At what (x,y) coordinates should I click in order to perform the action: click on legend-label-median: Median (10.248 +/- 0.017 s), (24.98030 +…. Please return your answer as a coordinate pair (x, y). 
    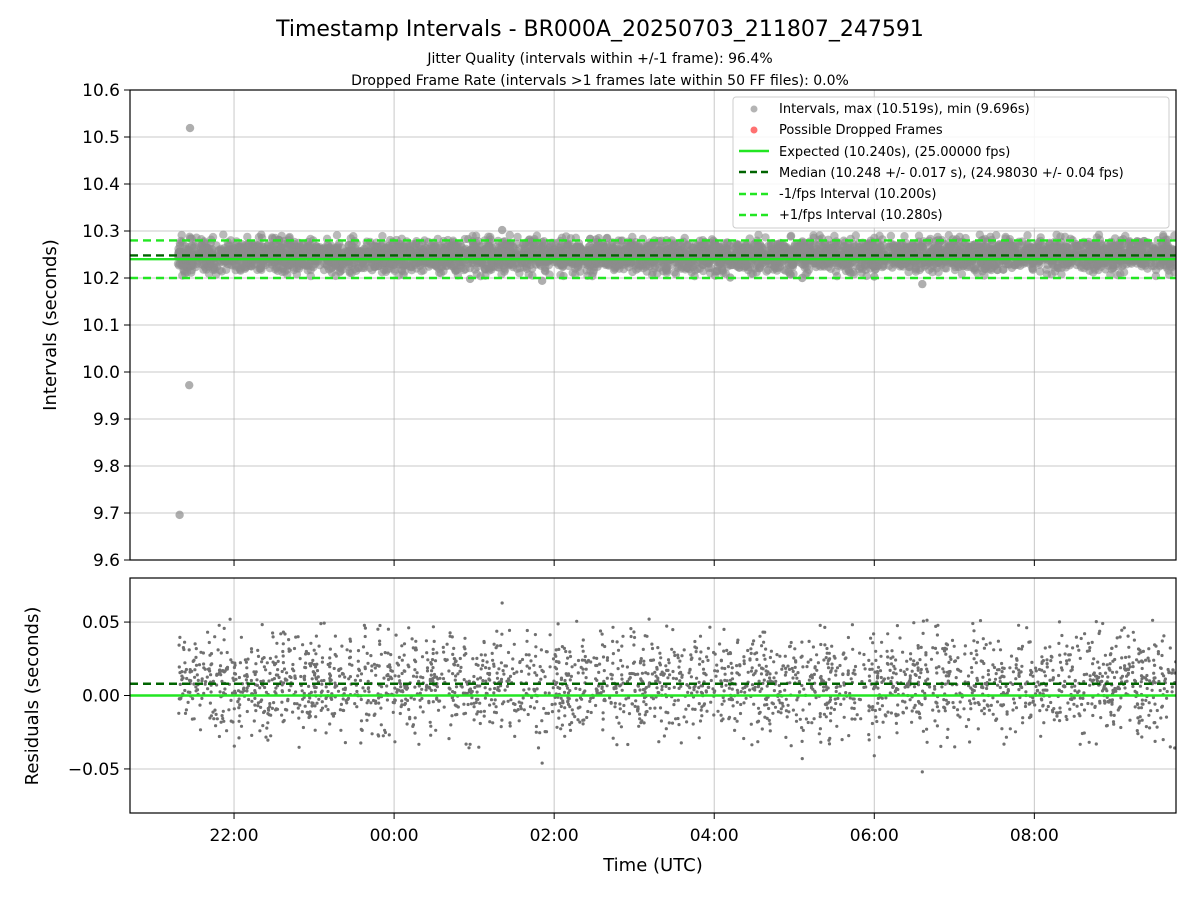
    Looking at the image, I should click on (951, 173).